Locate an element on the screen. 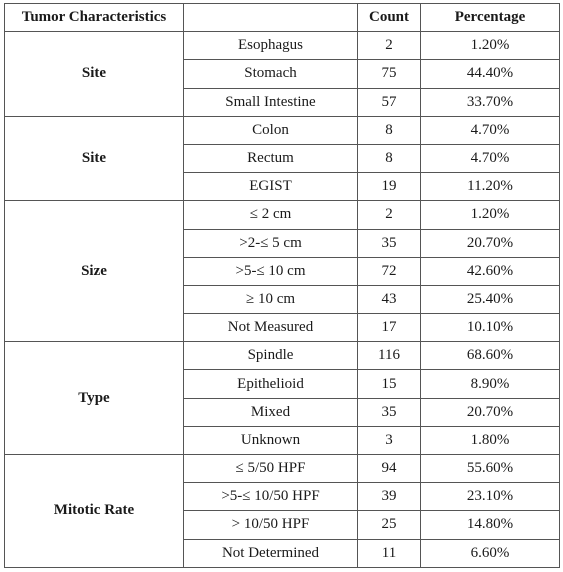 The image size is (563, 572). row-percentage: 1.80% is located at coordinates (490, 440).